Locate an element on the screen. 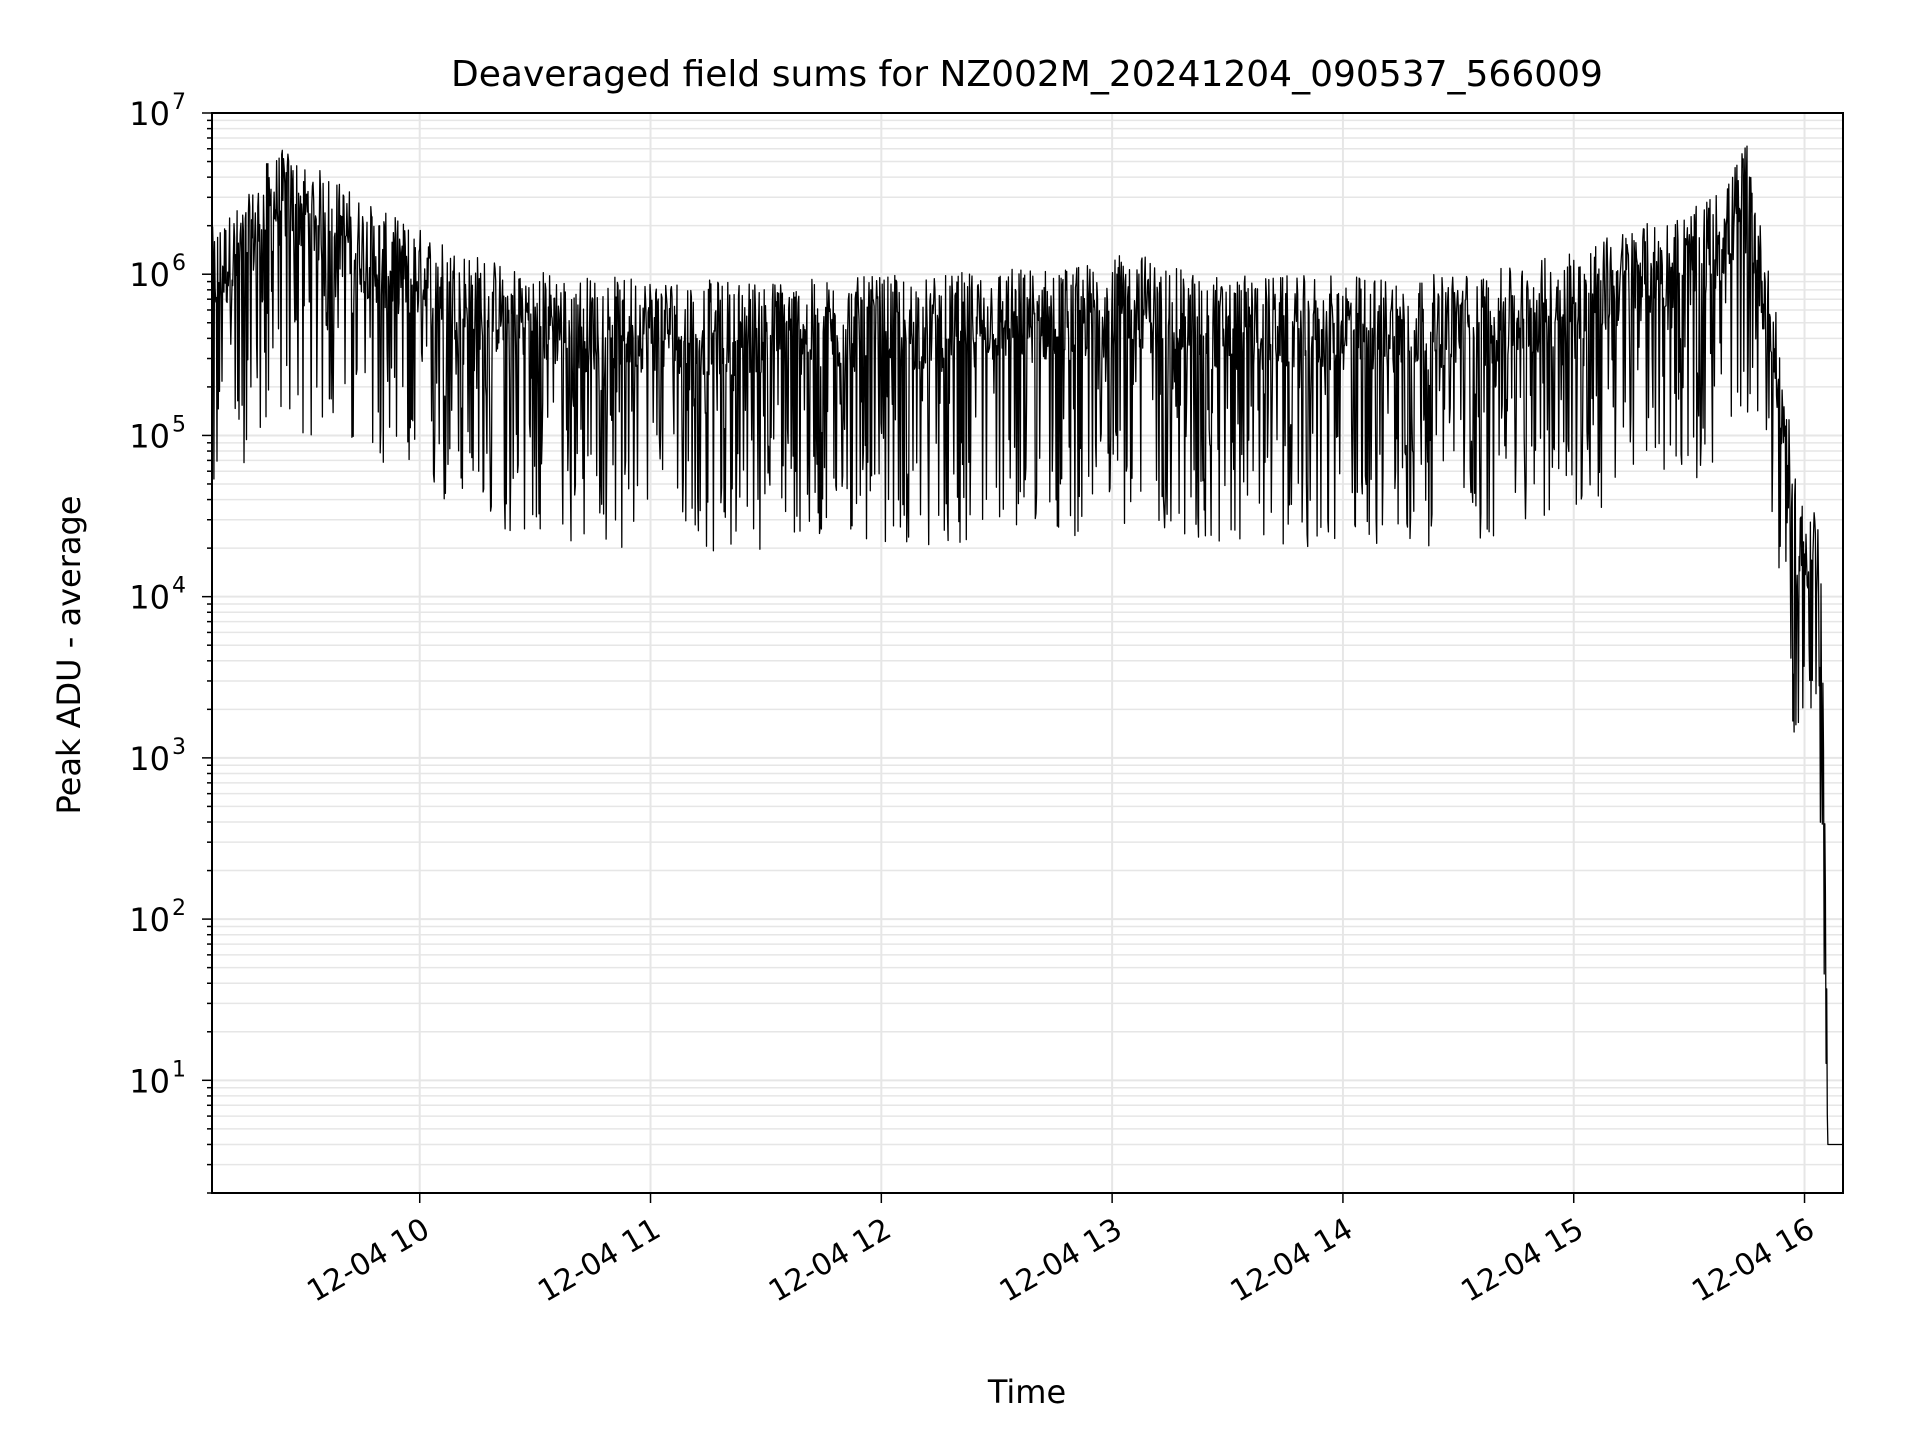 Image resolution: width=1920 pixels, height=1440 pixels. x-tick-label: 12-04 12 is located at coordinates (830, 1261).